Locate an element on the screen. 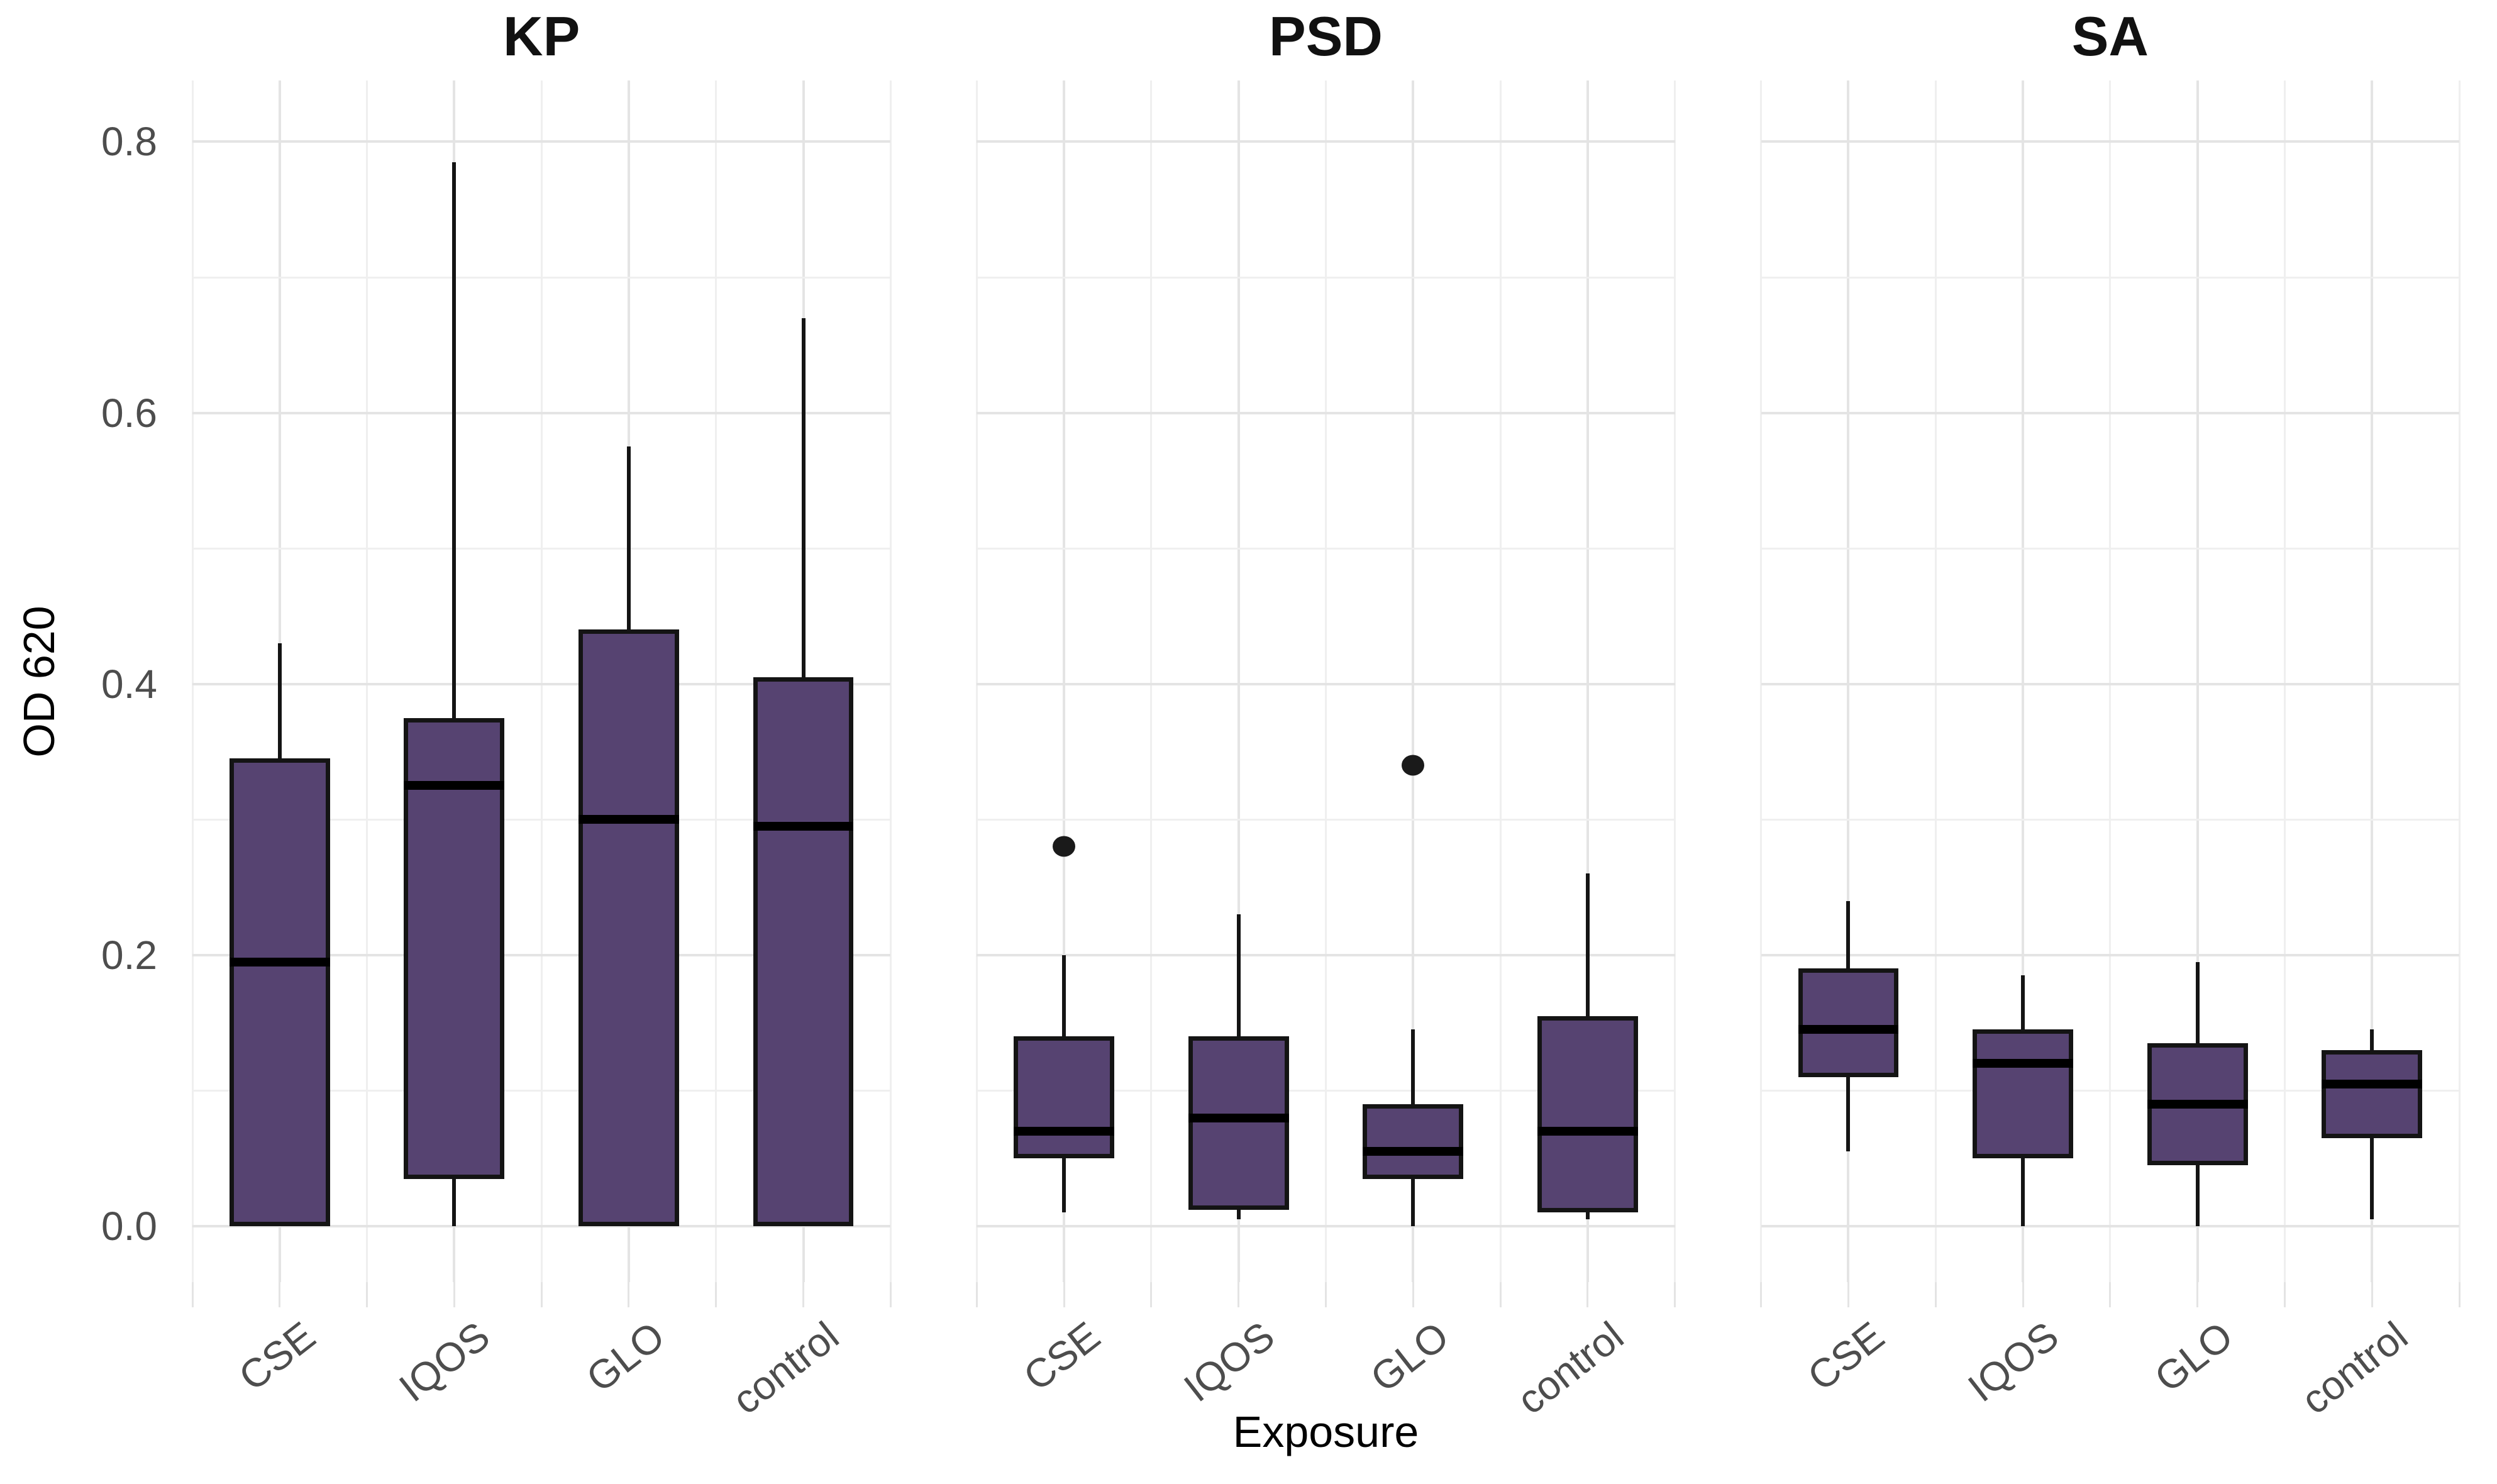 The height and width of the screenshot is (1484, 2497). facet-title: PSD is located at coordinates (1326, 36).